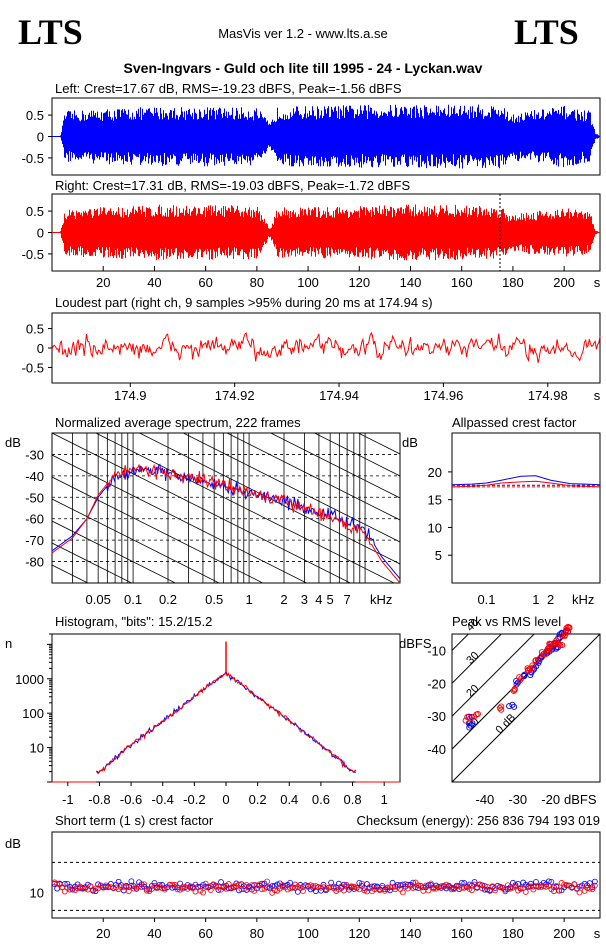  What do you see at coordinates (436, 650) in the screenshot?
I see `peakrms-ytick-label: -10` at bounding box center [436, 650].